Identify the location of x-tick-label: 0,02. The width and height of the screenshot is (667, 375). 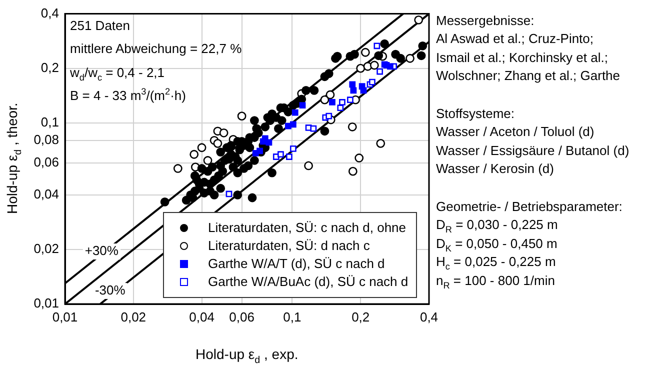
(133, 316).